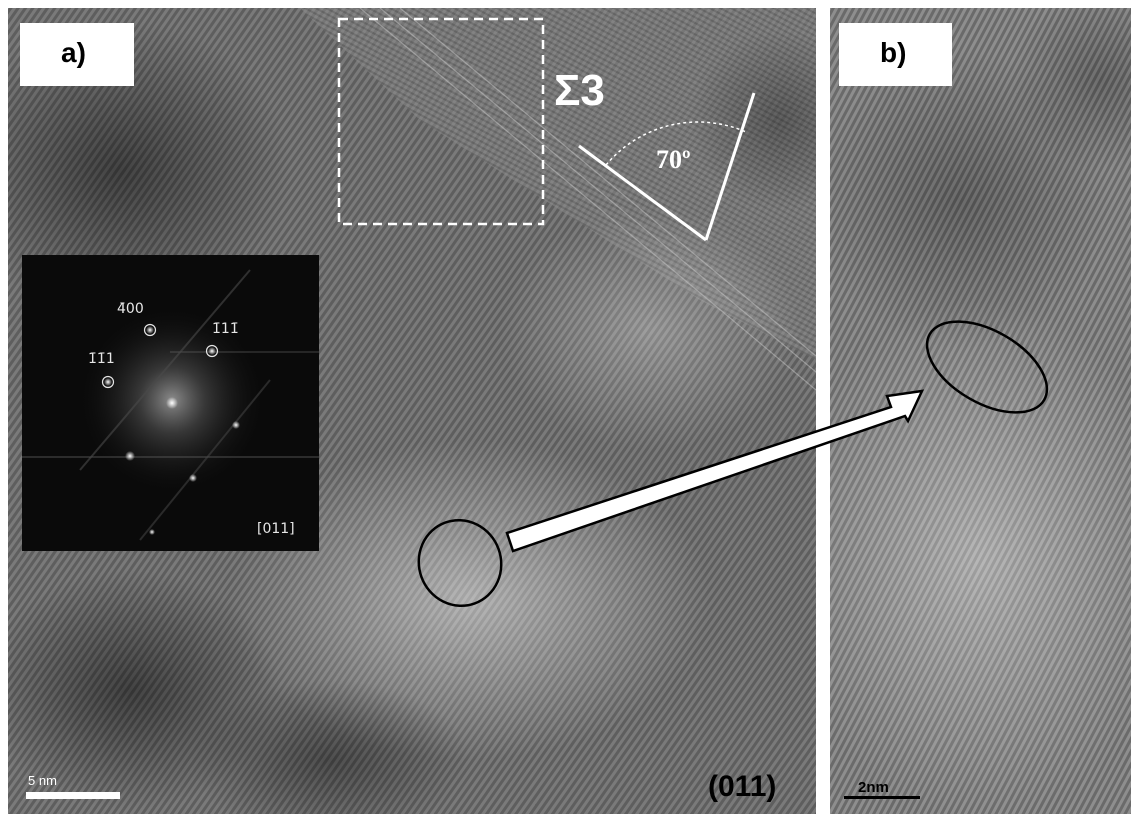 This screenshot has height=814, width=1131. What do you see at coordinates (579, 90) in the screenshot?
I see `sigma3-label: Σ3` at bounding box center [579, 90].